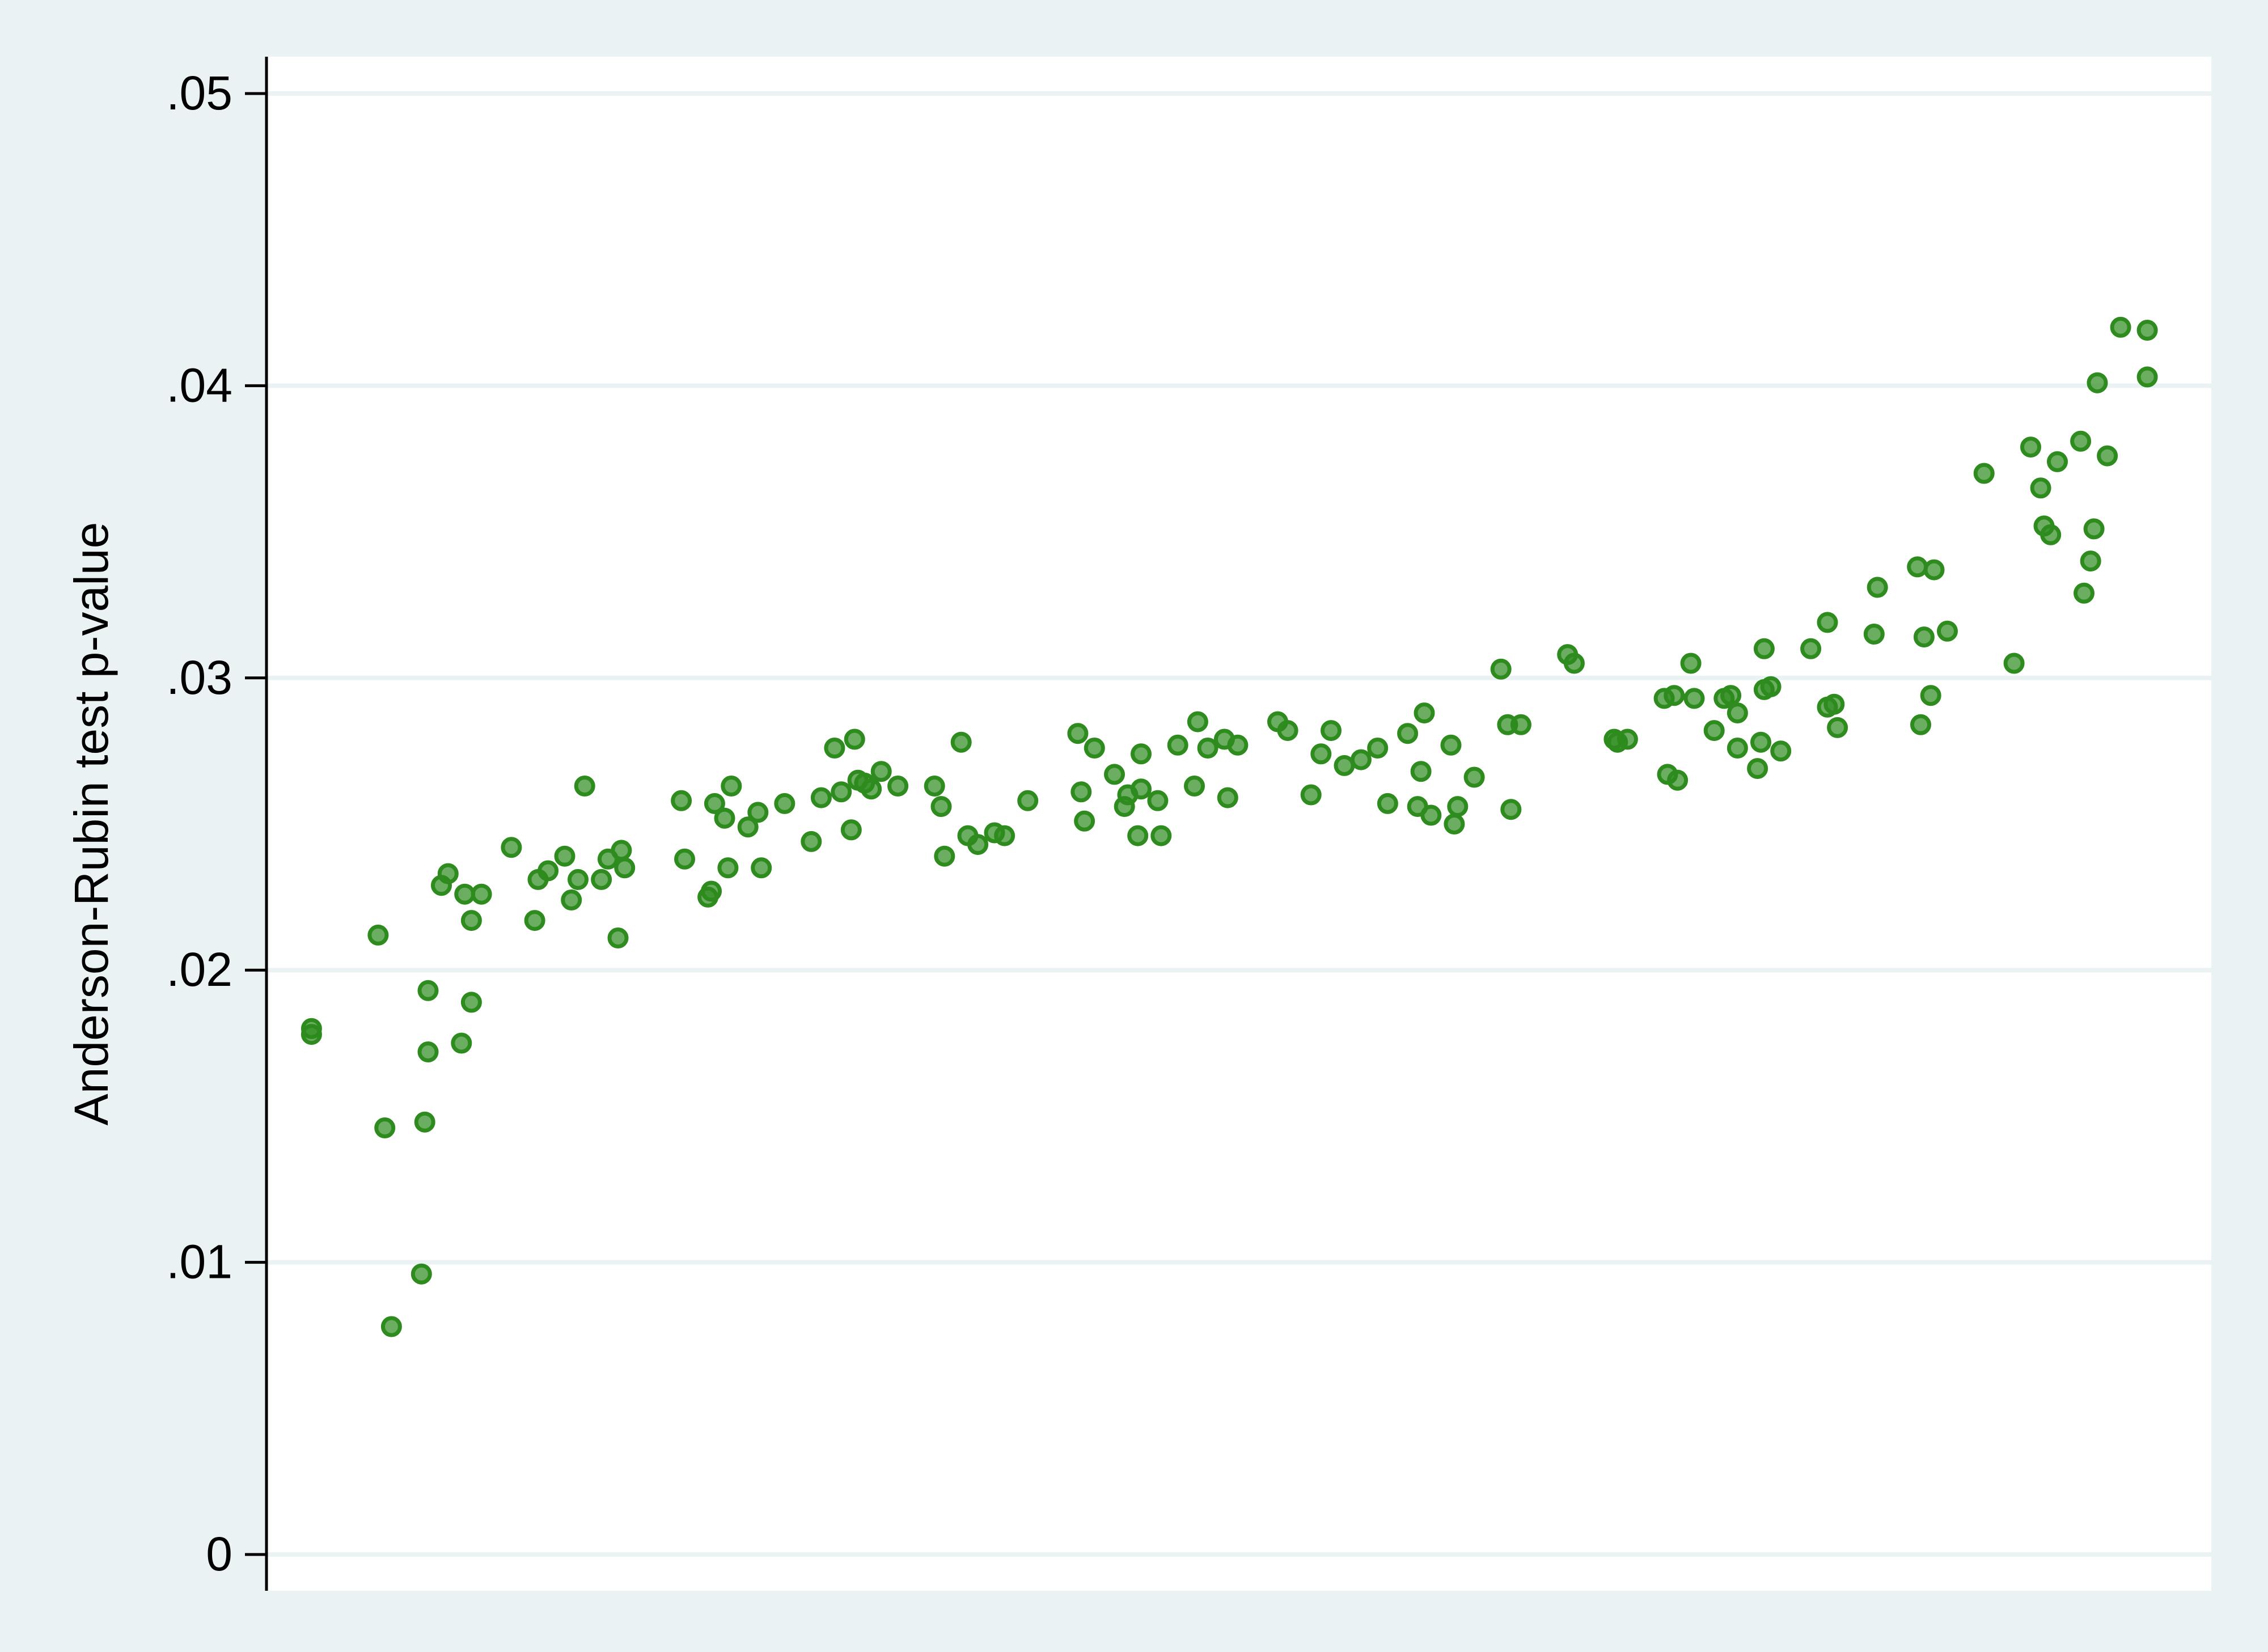  Describe the element at coordinates (199, 1262) in the screenshot. I see `y-tick-label: .01` at that location.